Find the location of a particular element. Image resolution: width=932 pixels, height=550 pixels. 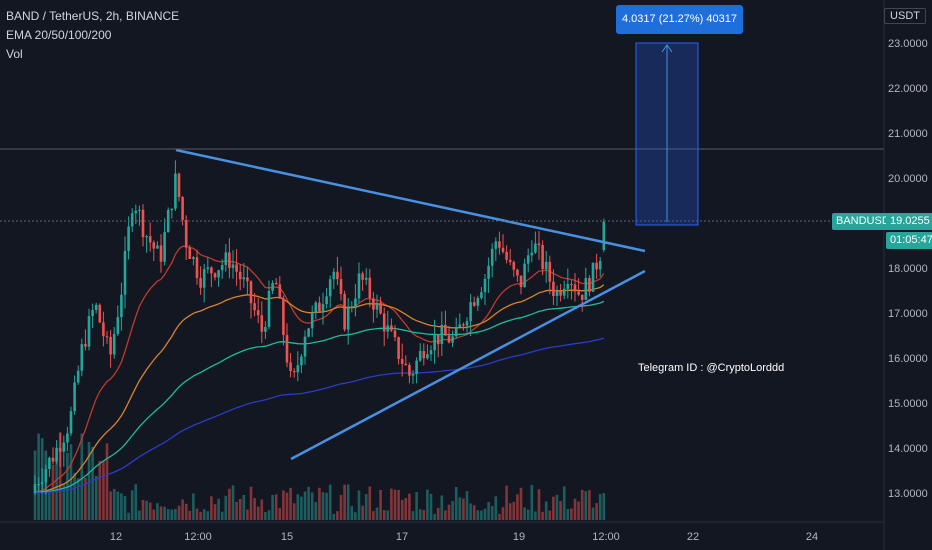

volume-indicator-label: Vol is located at coordinates (14, 54).